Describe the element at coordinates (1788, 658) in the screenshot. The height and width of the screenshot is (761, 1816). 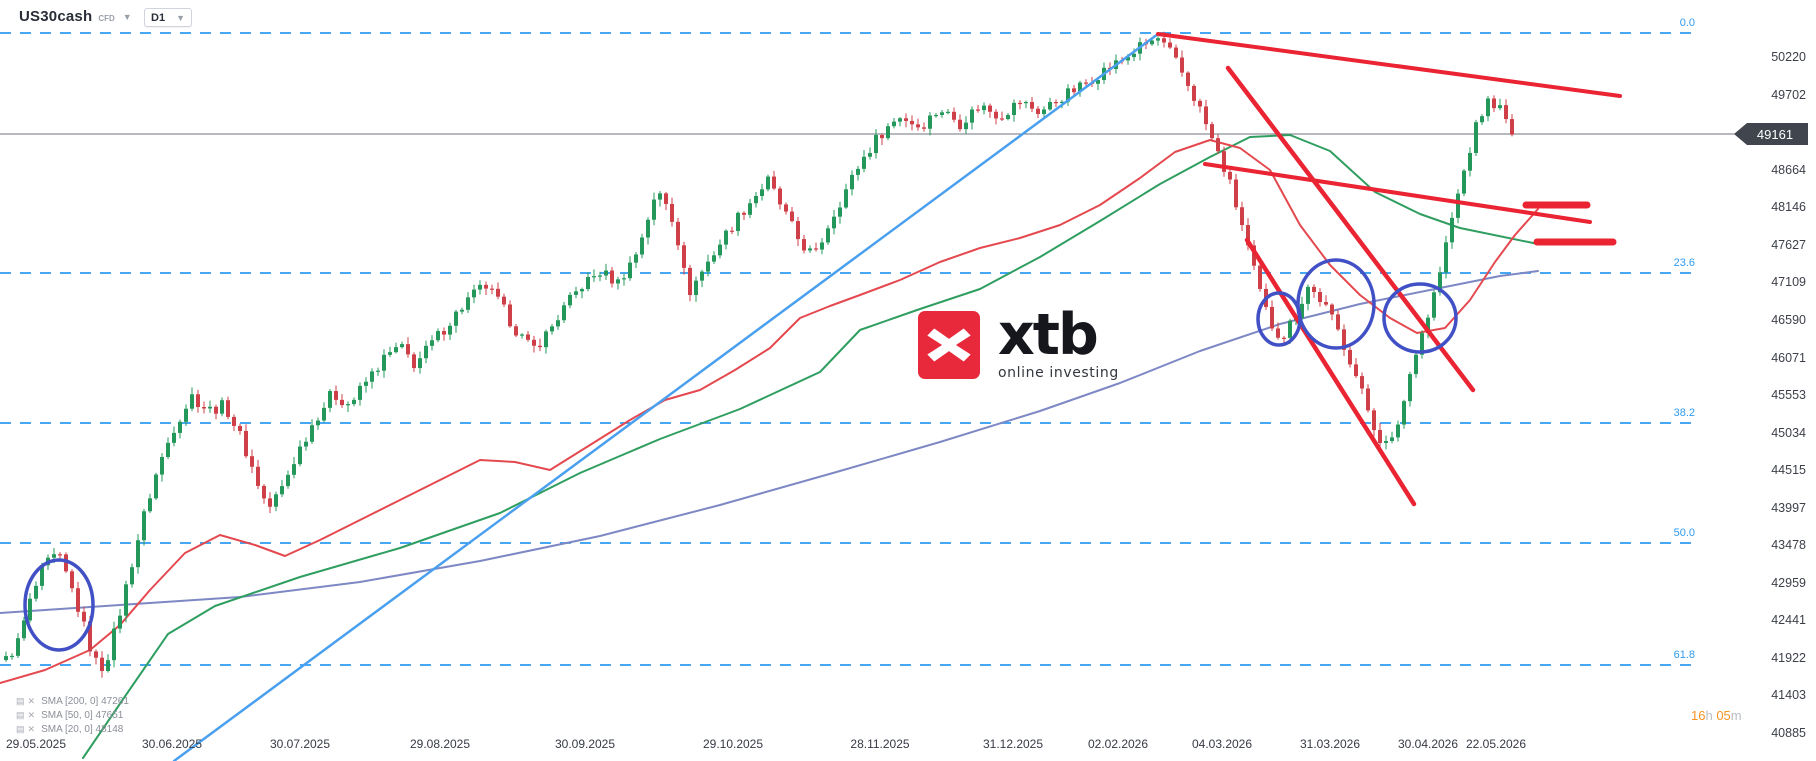
I see `price-axis-label: 41922` at that location.